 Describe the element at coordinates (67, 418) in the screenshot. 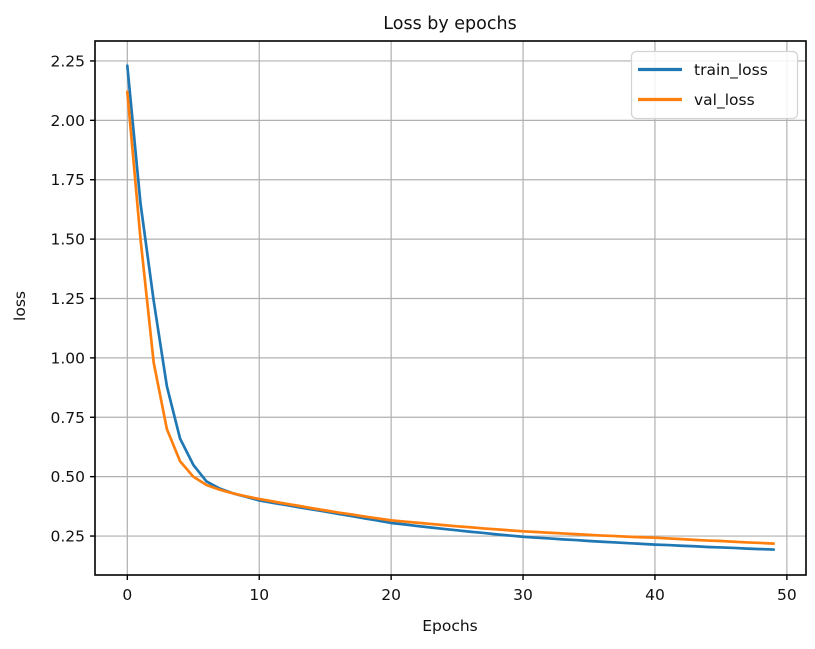

I see `y-tick-label: 0.75` at that location.